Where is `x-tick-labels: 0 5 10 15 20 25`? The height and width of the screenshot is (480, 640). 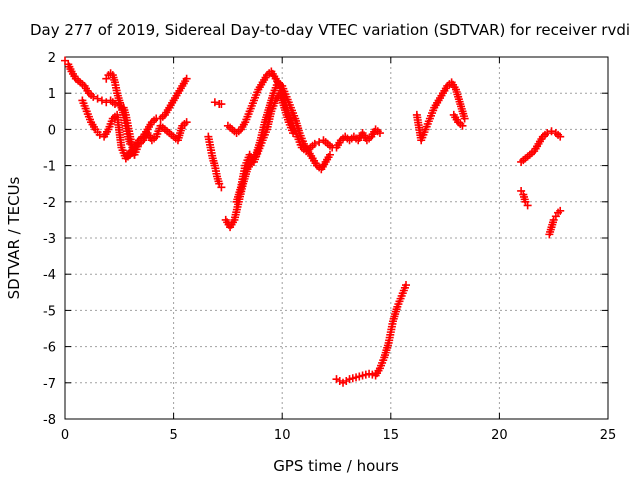 x-tick-labels: 0 5 10 15 20 25 is located at coordinates (338, 435).